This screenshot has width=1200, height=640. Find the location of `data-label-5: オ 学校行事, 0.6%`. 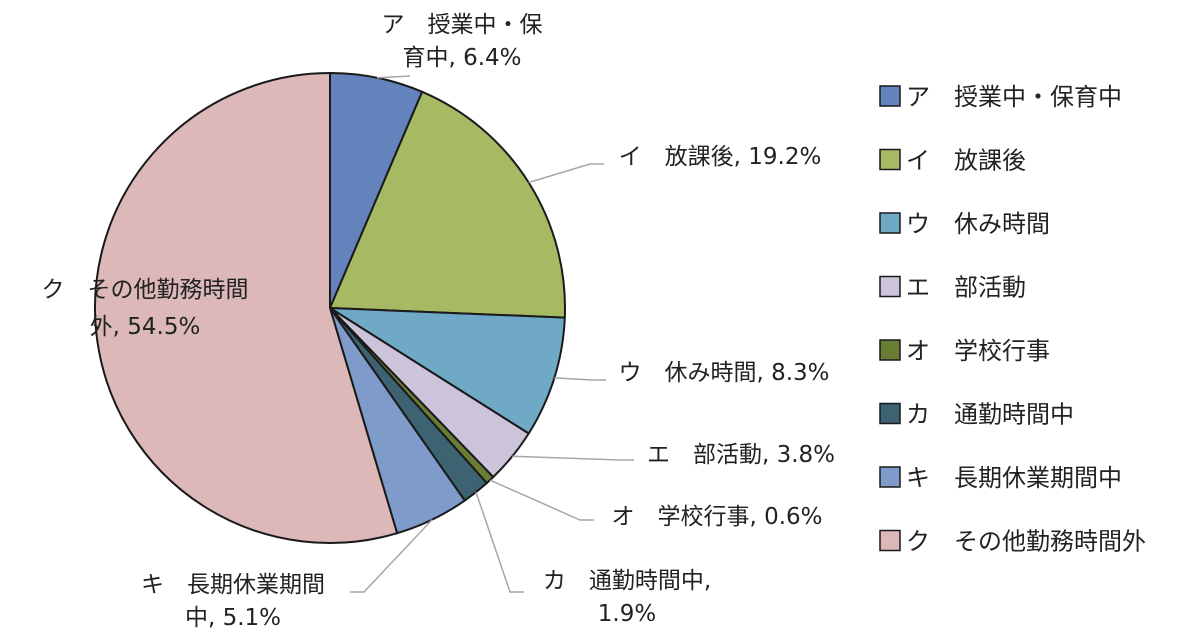

data-label-5: オ 学校行事, 0.6% is located at coordinates (716, 517).